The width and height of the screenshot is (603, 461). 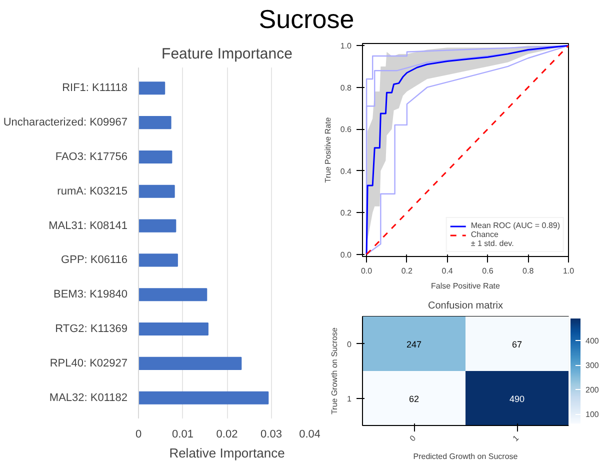 I want to click on x-tick-label: 1.0, so click(x=568, y=271).